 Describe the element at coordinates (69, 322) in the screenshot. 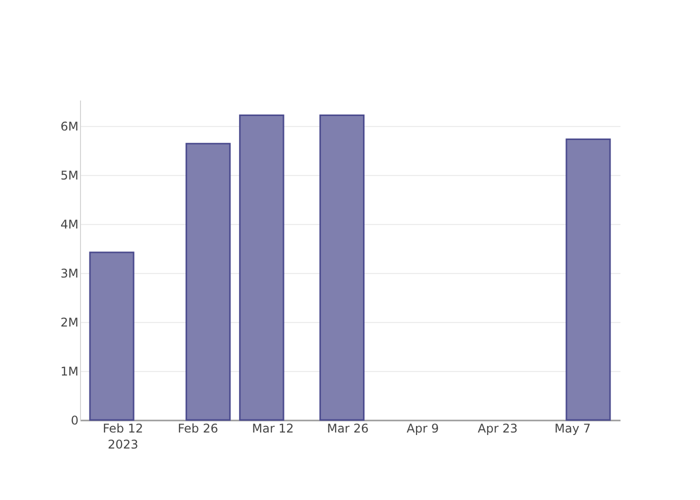

I see `y-tick-label: 2M` at that location.